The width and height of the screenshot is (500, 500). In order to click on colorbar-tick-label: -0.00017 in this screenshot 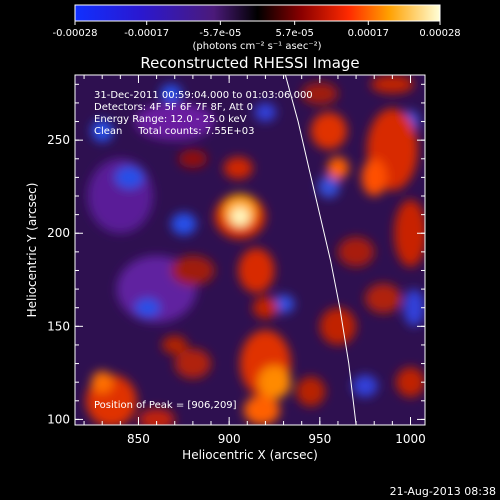, I will do `click(146, 33)`.